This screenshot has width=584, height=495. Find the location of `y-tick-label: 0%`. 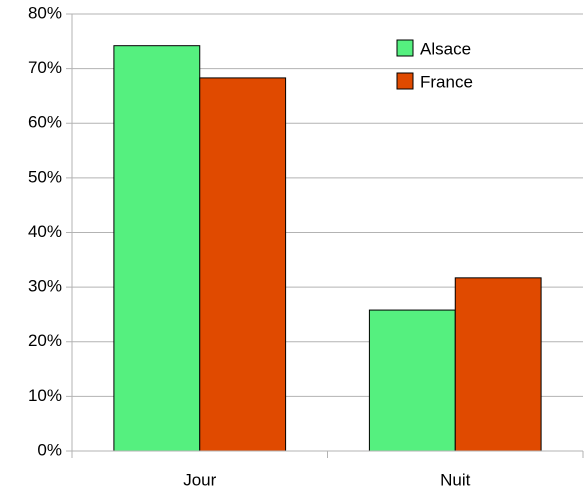

y-tick-label: 0% is located at coordinates (49, 449).